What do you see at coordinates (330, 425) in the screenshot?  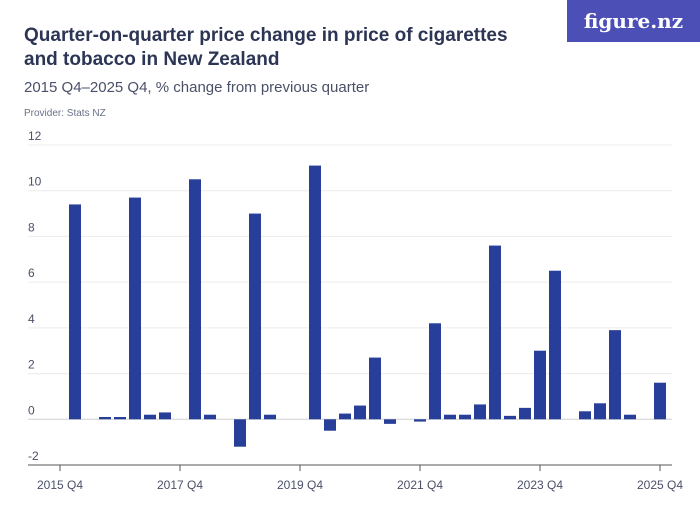 I see `bar-2020-Q2` at bounding box center [330, 425].